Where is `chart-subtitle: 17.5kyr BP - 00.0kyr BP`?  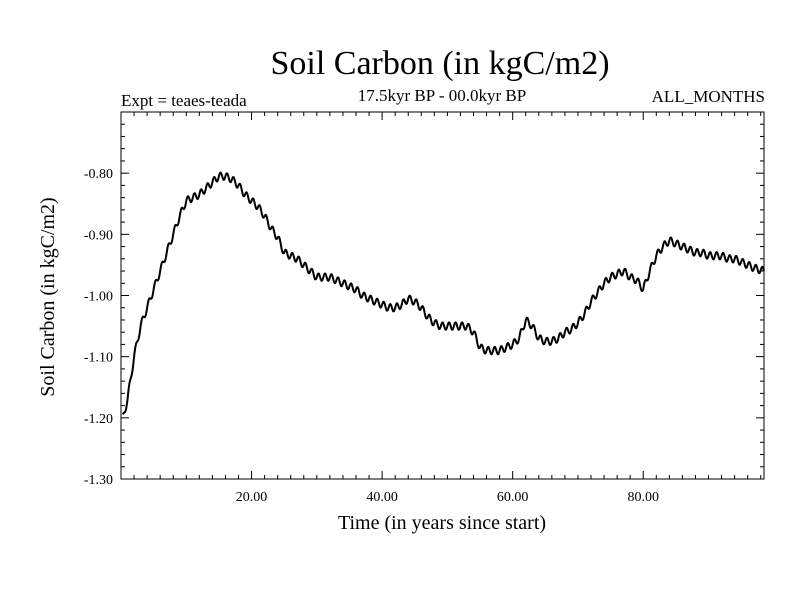 chart-subtitle: 17.5kyr BP - 00.0kyr BP is located at coordinates (442, 95).